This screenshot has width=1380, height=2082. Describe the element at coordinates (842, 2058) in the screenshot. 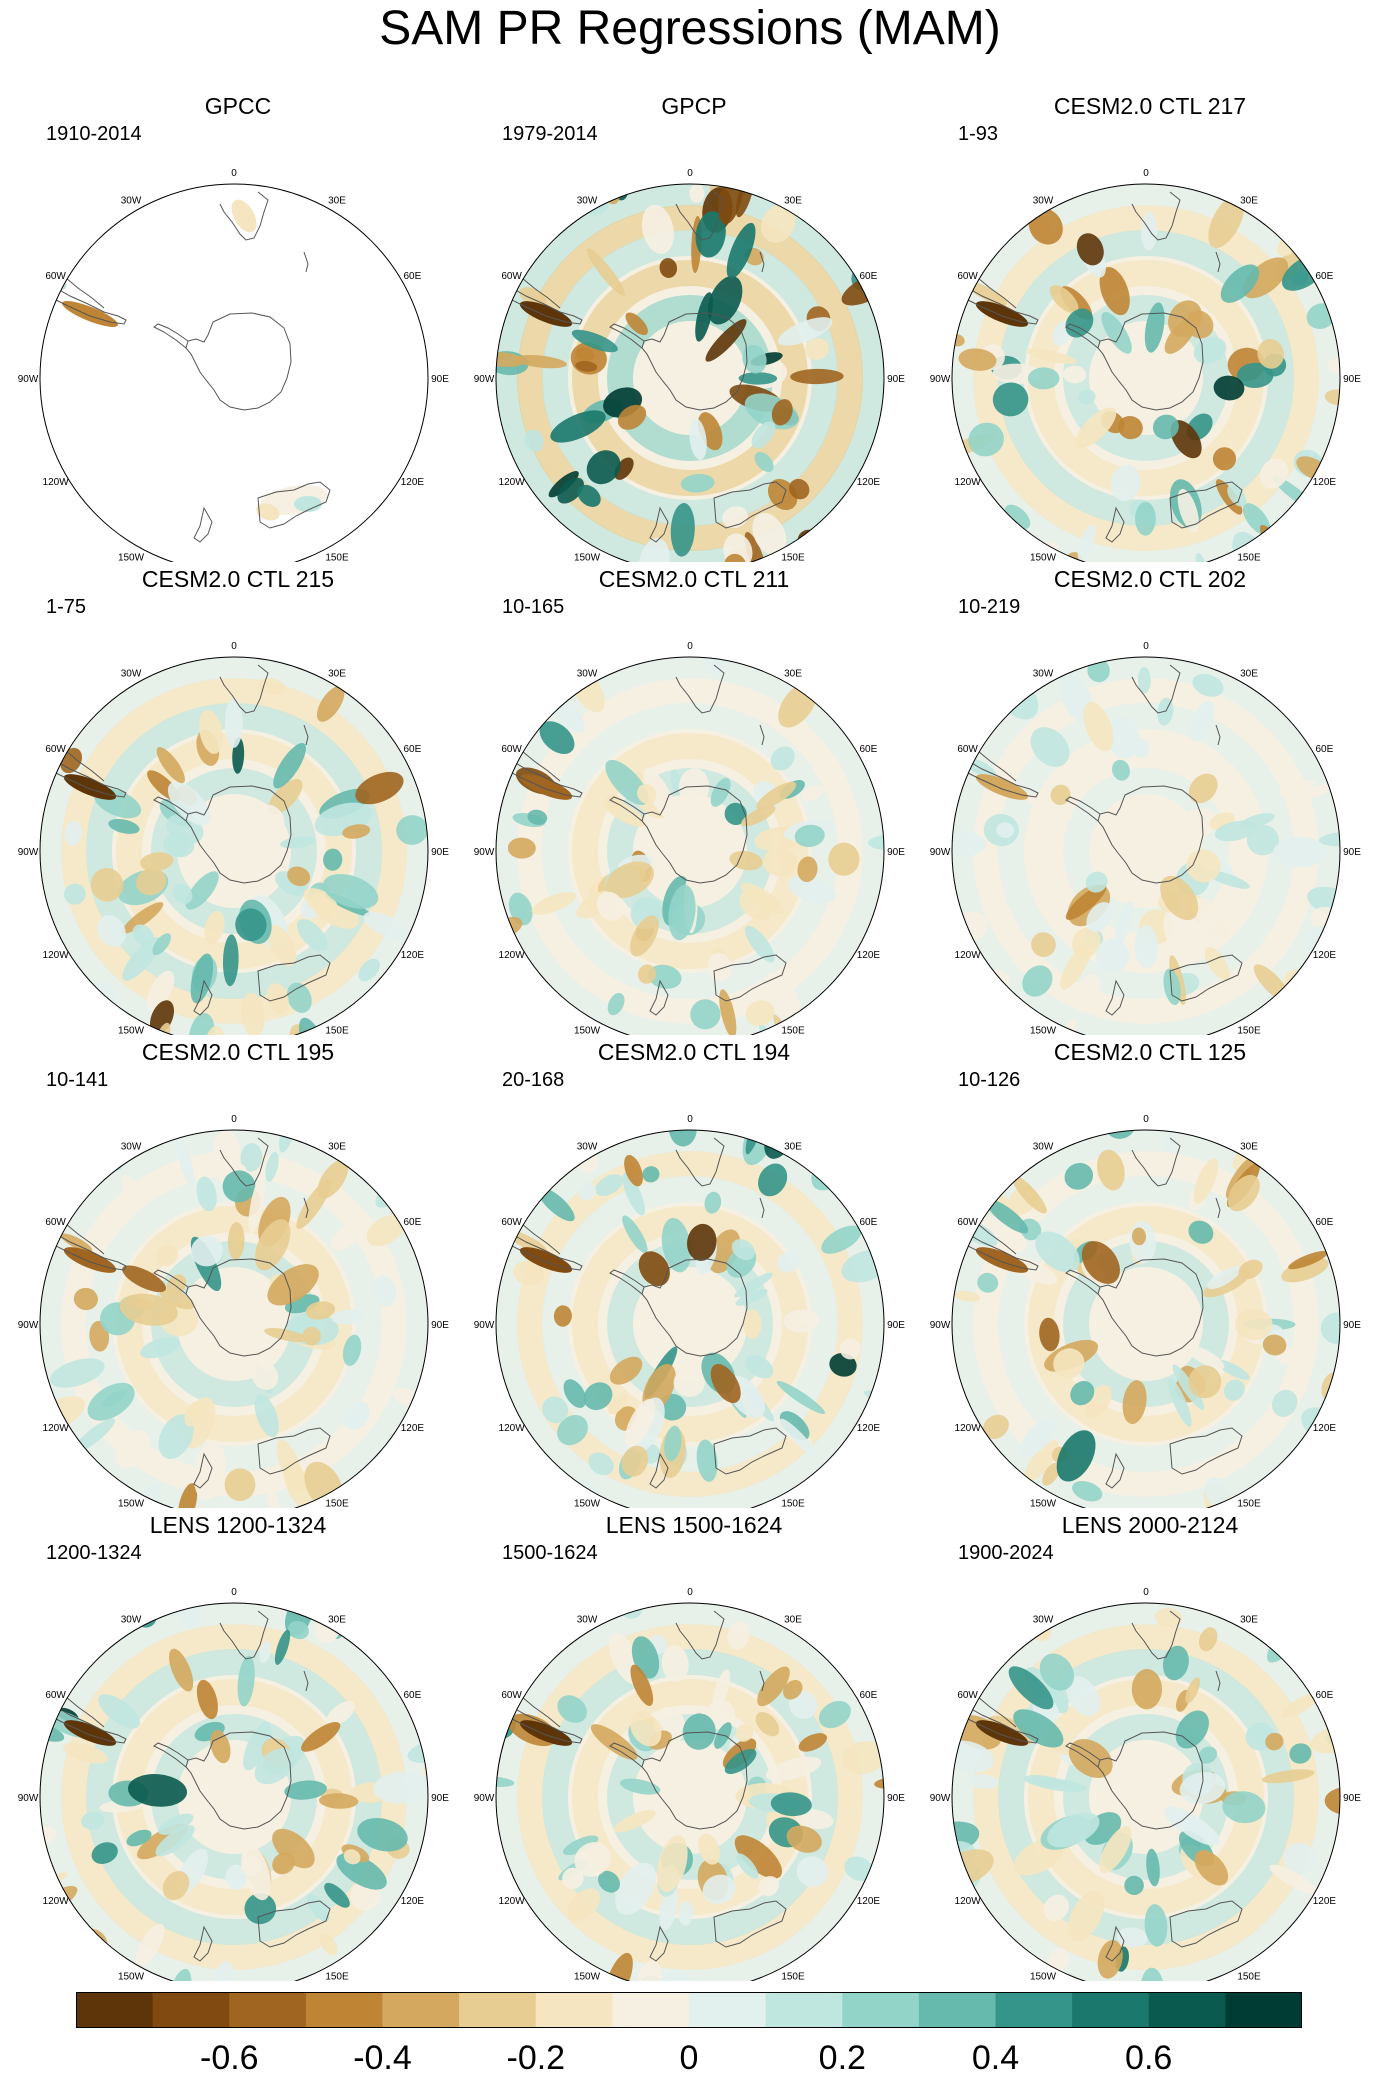

I see `colorbar-tick-label: 0.2` at that location.